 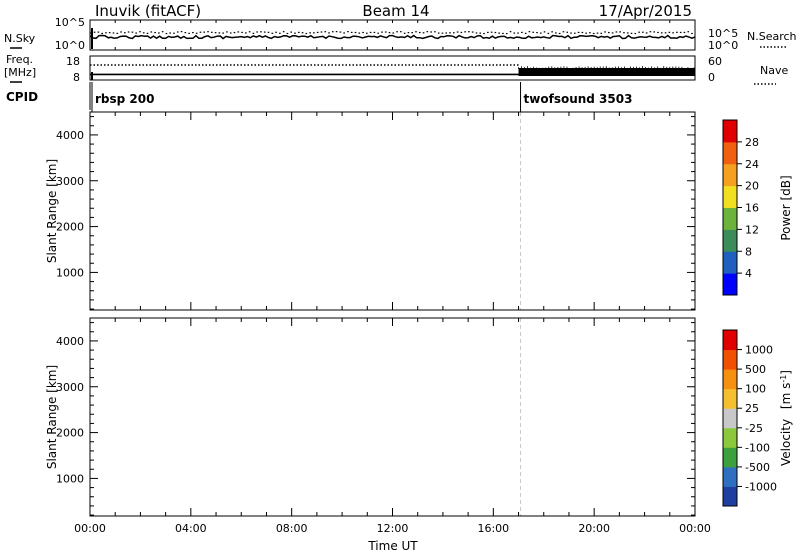 What do you see at coordinates (20, 38) in the screenshot?
I see `nsky-label: N.Sky` at bounding box center [20, 38].